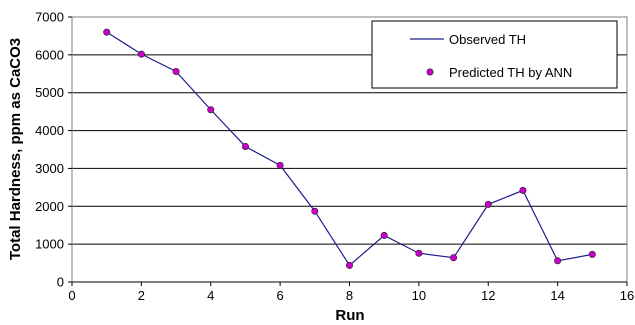  Describe the element at coordinates (49, 54) in the screenshot. I see `y-tick-label: 6000` at that location.